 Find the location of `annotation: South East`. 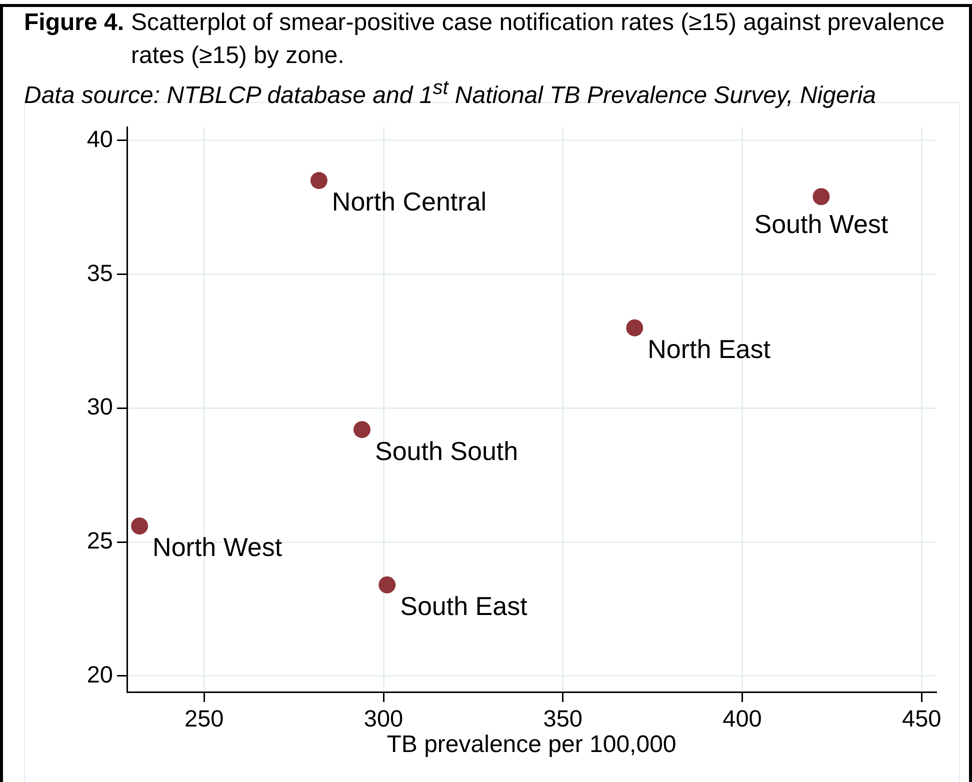

annotation: South East is located at coordinates (464, 606).